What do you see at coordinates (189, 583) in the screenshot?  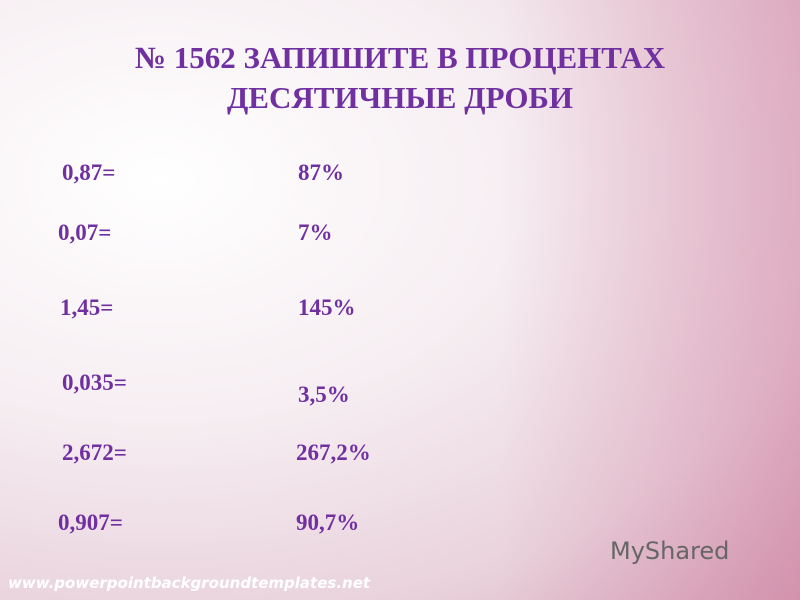 I see `watermark: www.powerpointbackgroundtemplates.net` at bounding box center [189, 583].